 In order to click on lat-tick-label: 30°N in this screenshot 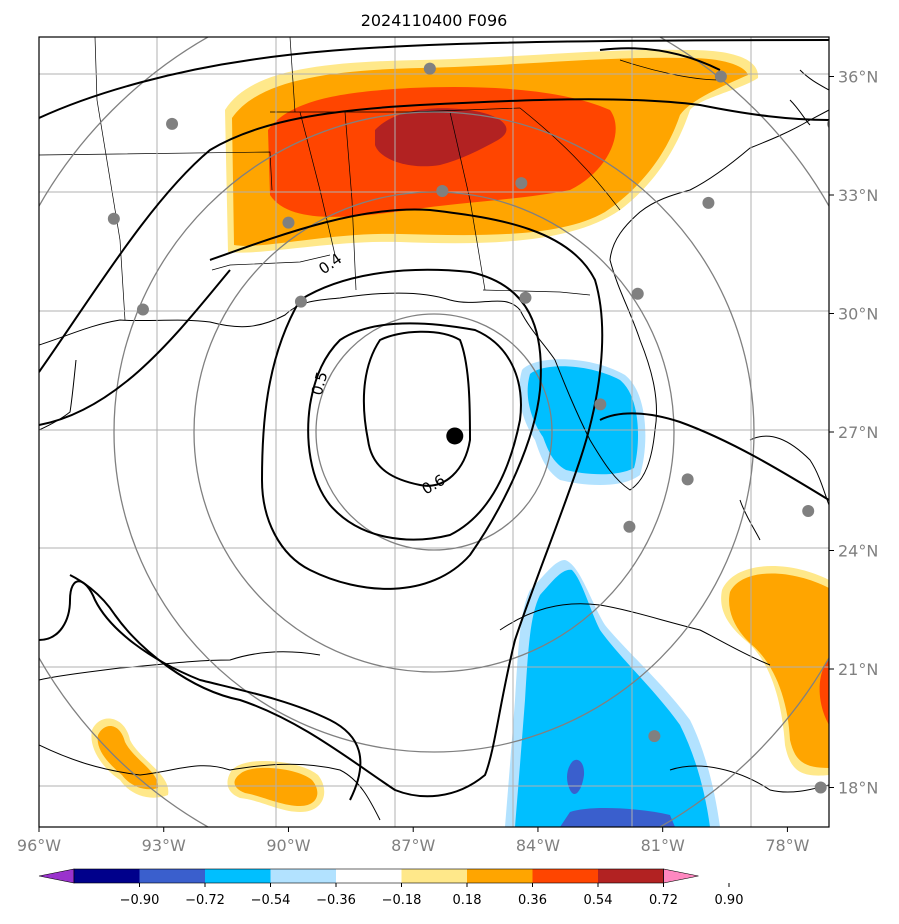, I will do `click(858, 314)`.